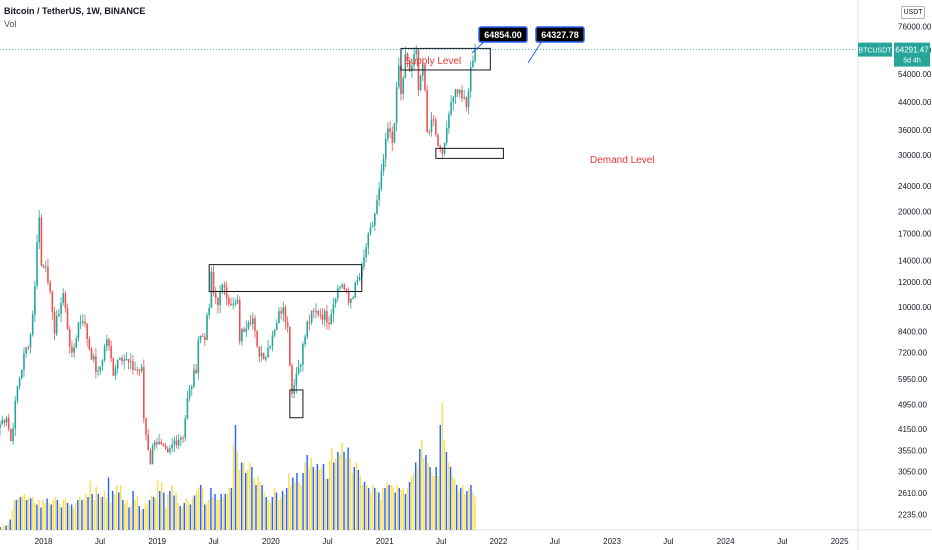  What do you see at coordinates (912, 379) in the screenshot?
I see `price-tick-label: 5950.00` at bounding box center [912, 379].